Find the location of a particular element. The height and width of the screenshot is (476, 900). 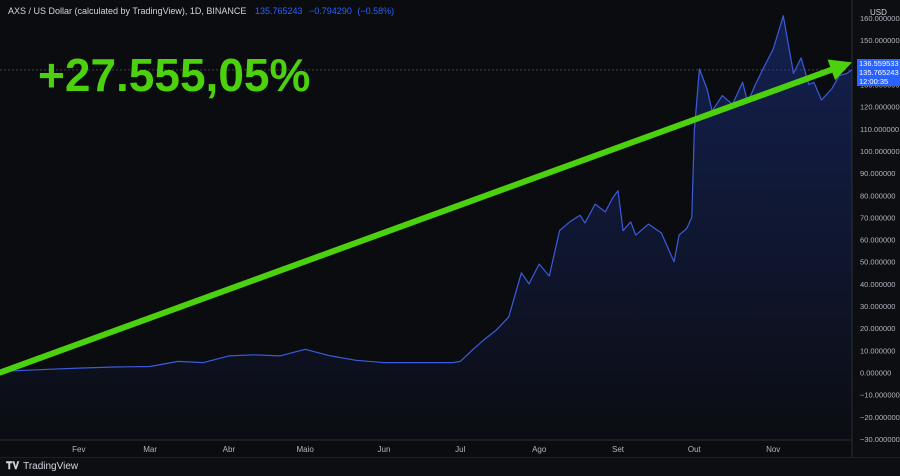

tv-logo-icon: 𝐓𝐕 is located at coordinates (13, 466).